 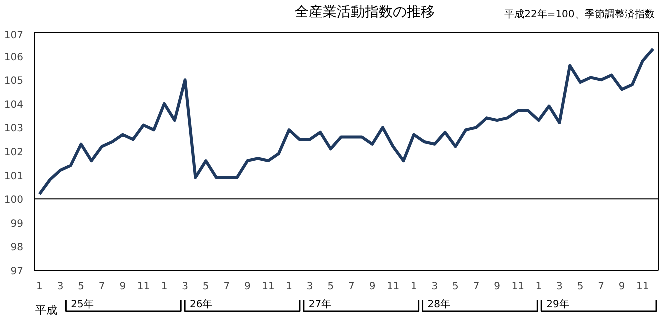 I want to click on y-tick-label: 105, so click(x=14, y=82).